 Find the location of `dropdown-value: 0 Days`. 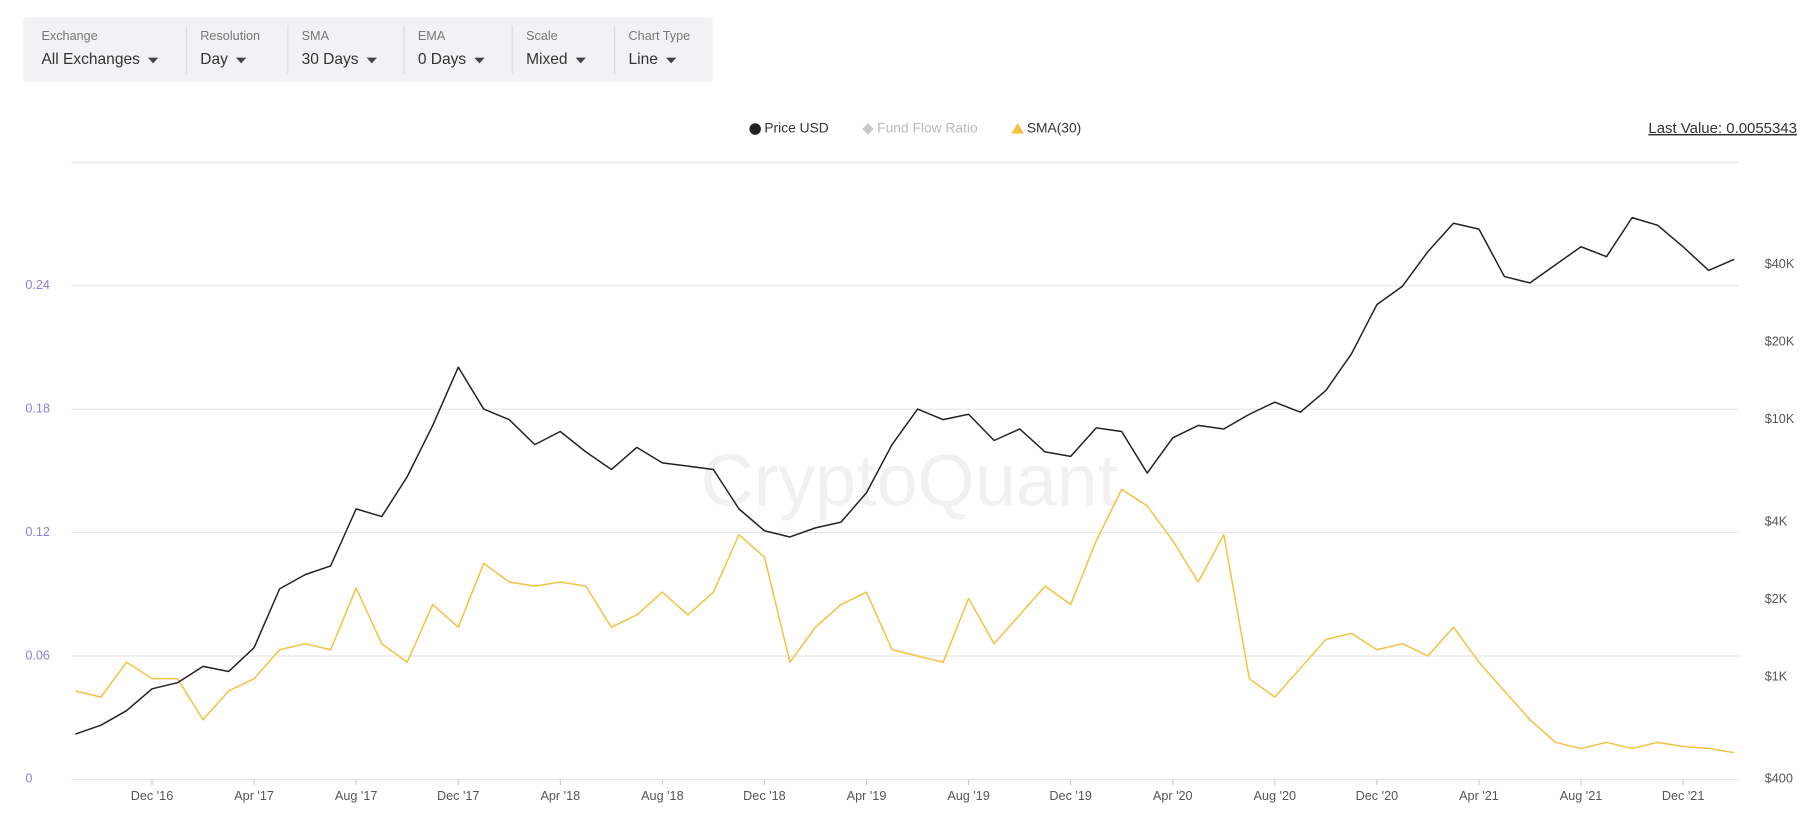

dropdown-value: 0 Days is located at coordinates (442, 59).